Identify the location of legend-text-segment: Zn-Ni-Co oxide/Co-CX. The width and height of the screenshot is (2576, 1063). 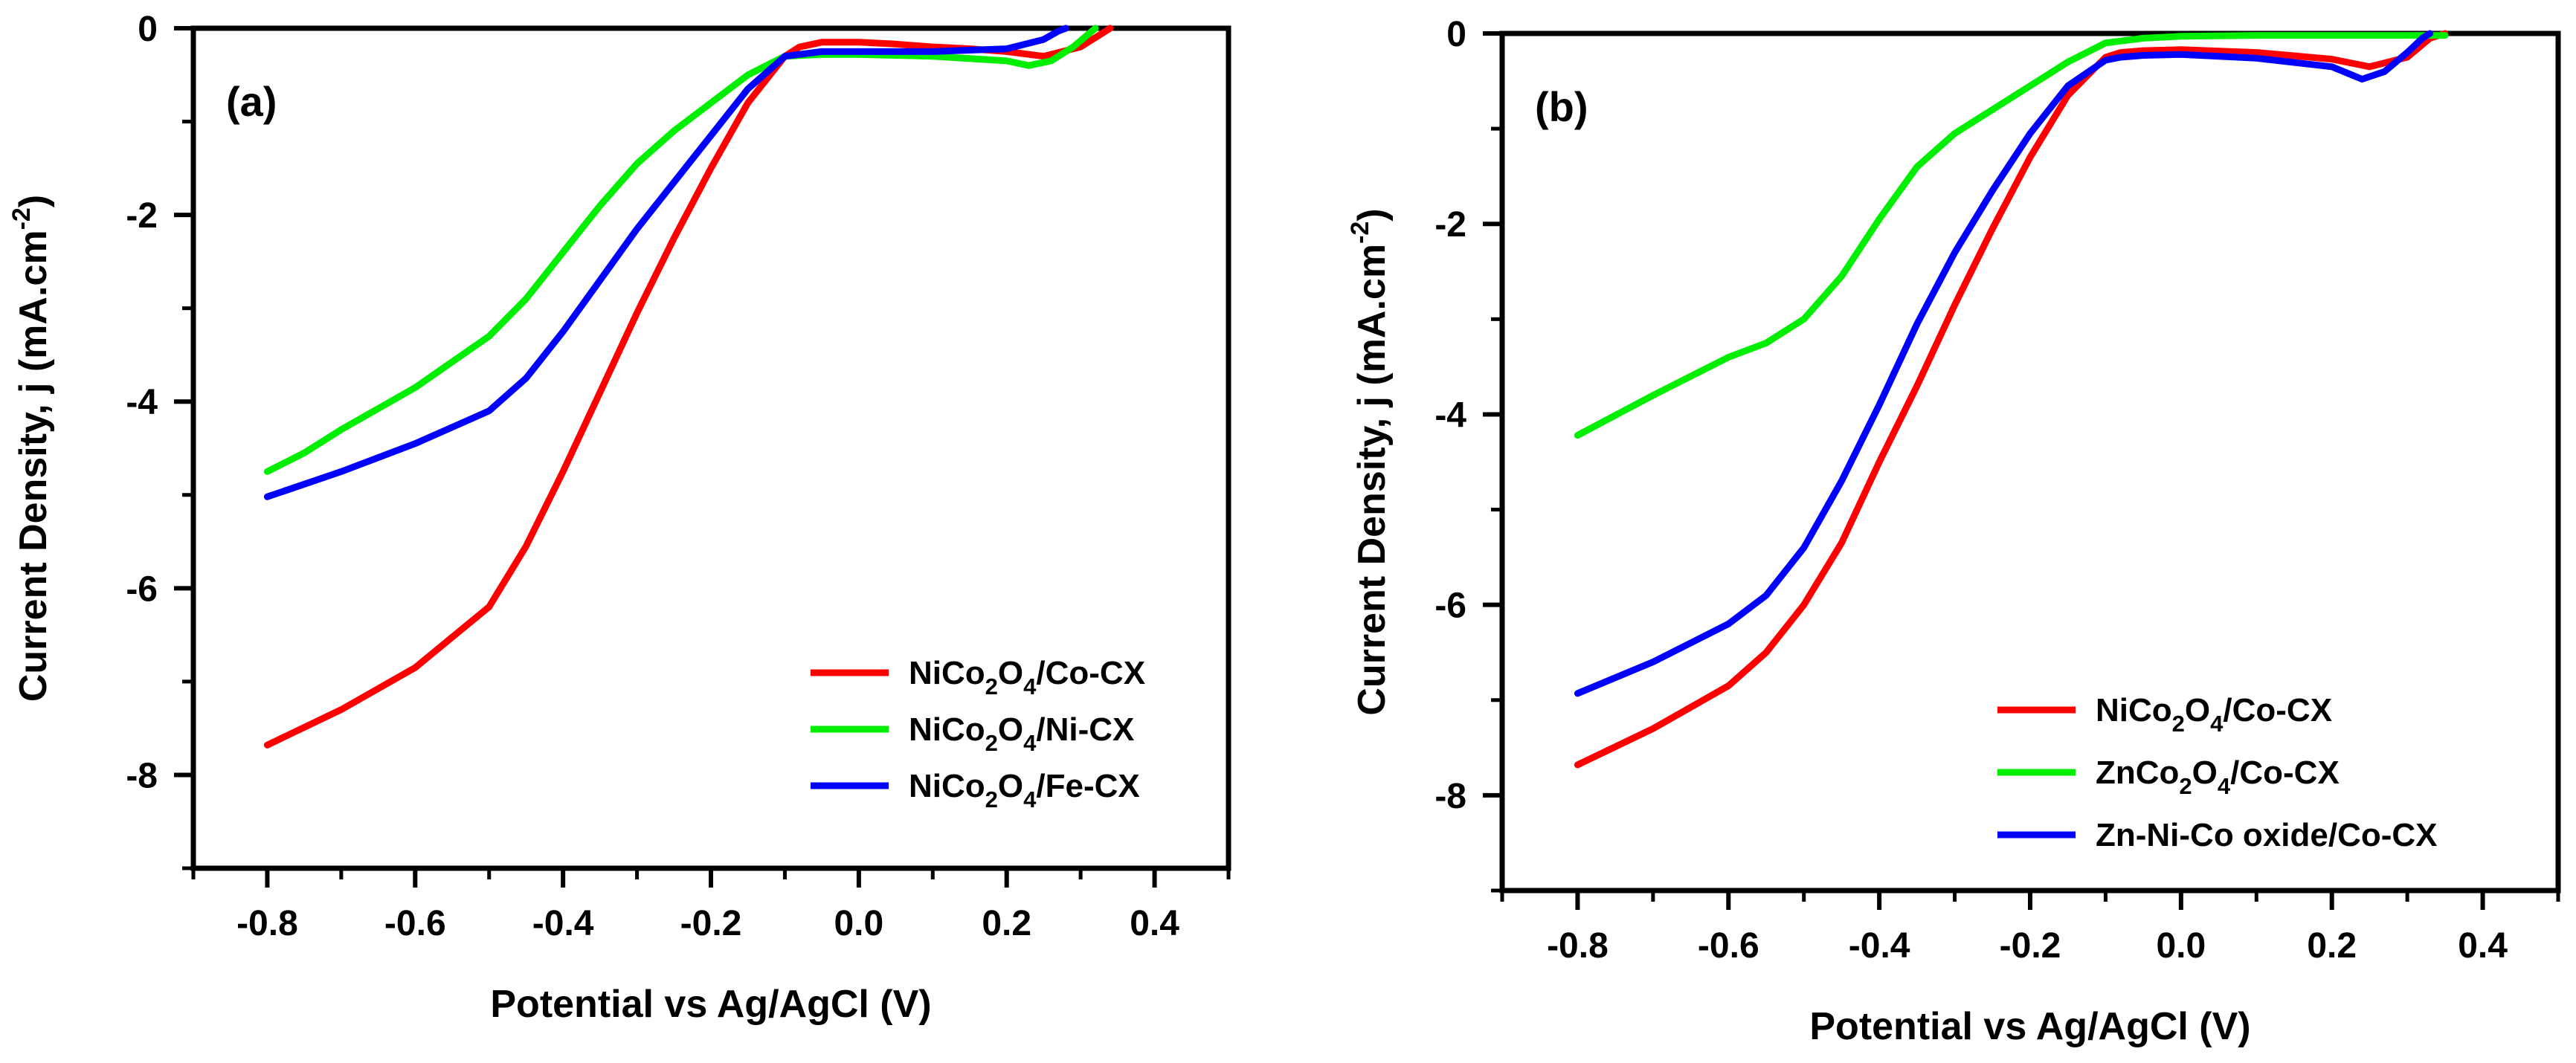
(2267, 835).